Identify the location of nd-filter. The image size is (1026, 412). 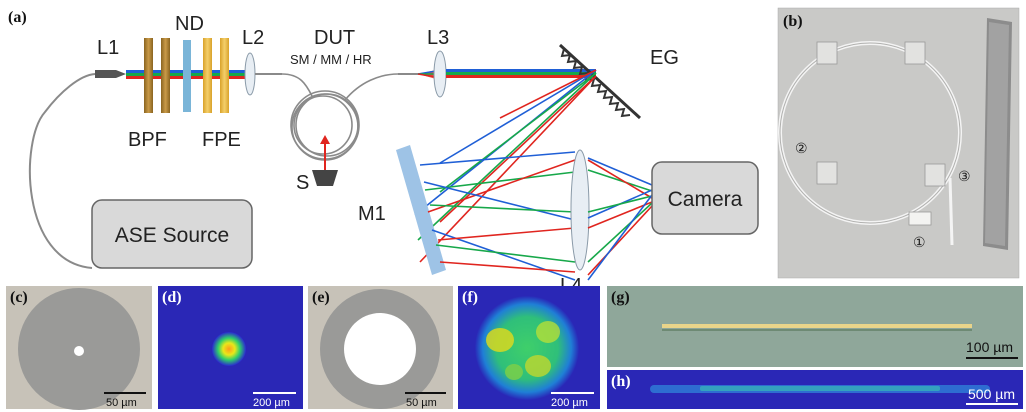
(187, 76).